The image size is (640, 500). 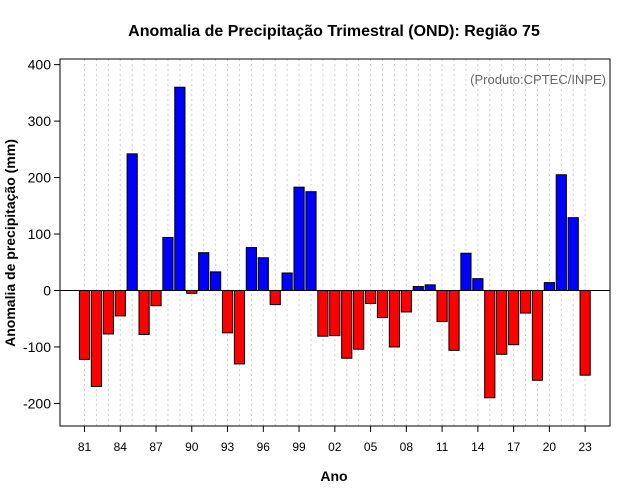 What do you see at coordinates (40, 121) in the screenshot?
I see `y-tick-label: 300` at bounding box center [40, 121].